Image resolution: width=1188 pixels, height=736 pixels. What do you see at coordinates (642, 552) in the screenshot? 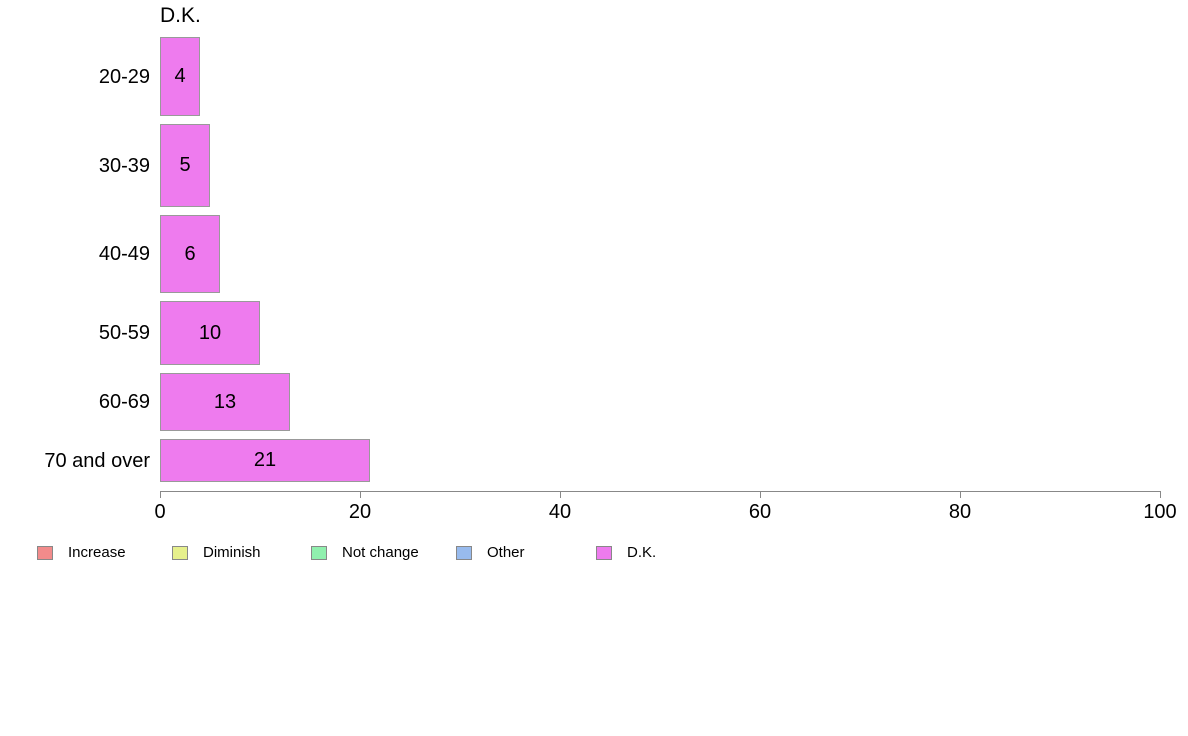
I see `legend-label: D.K.` at bounding box center [642, 552].